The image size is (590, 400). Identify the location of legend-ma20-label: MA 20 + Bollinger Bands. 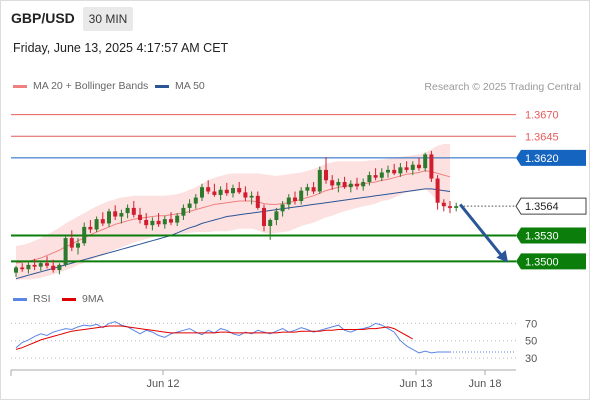
(91, 86).